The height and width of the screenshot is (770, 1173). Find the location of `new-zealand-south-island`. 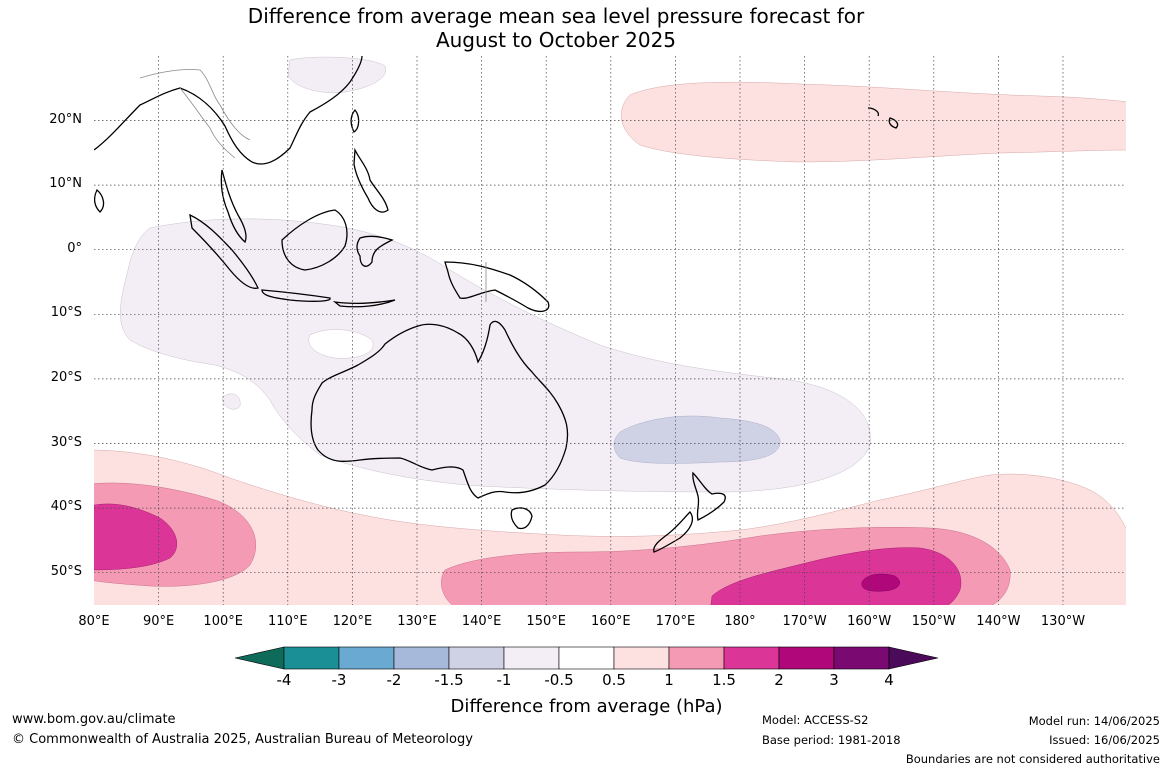

new-zealand-south-island is located at coordinates (673, 532).